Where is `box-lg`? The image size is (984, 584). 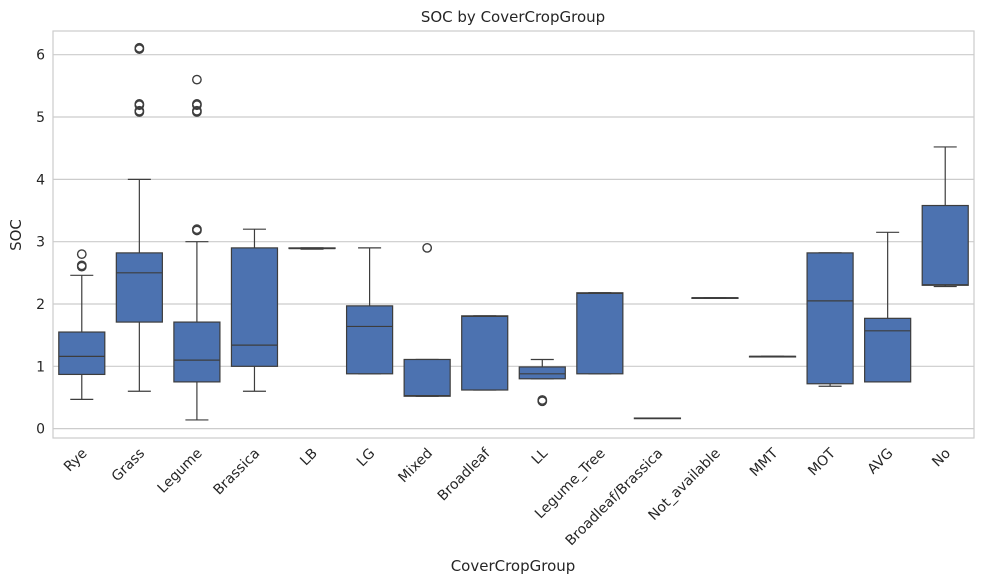 box-lg is located at coordinates (369, 311).